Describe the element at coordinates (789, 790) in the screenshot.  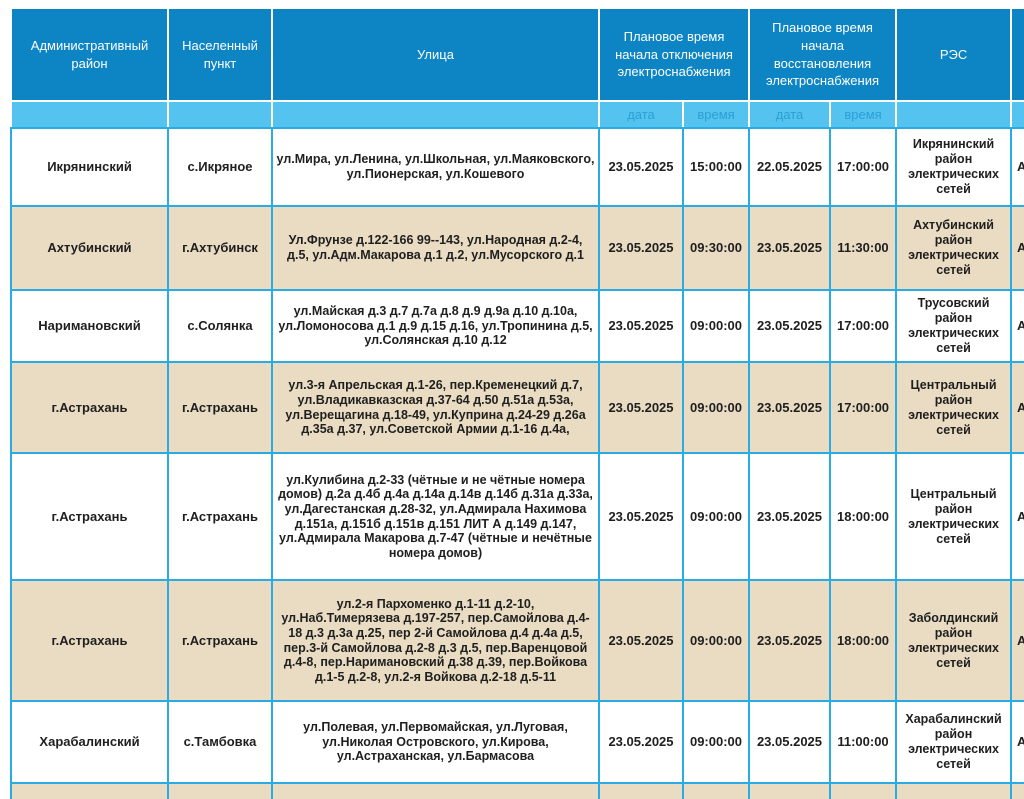
I see `cell-restore-date` at that location.